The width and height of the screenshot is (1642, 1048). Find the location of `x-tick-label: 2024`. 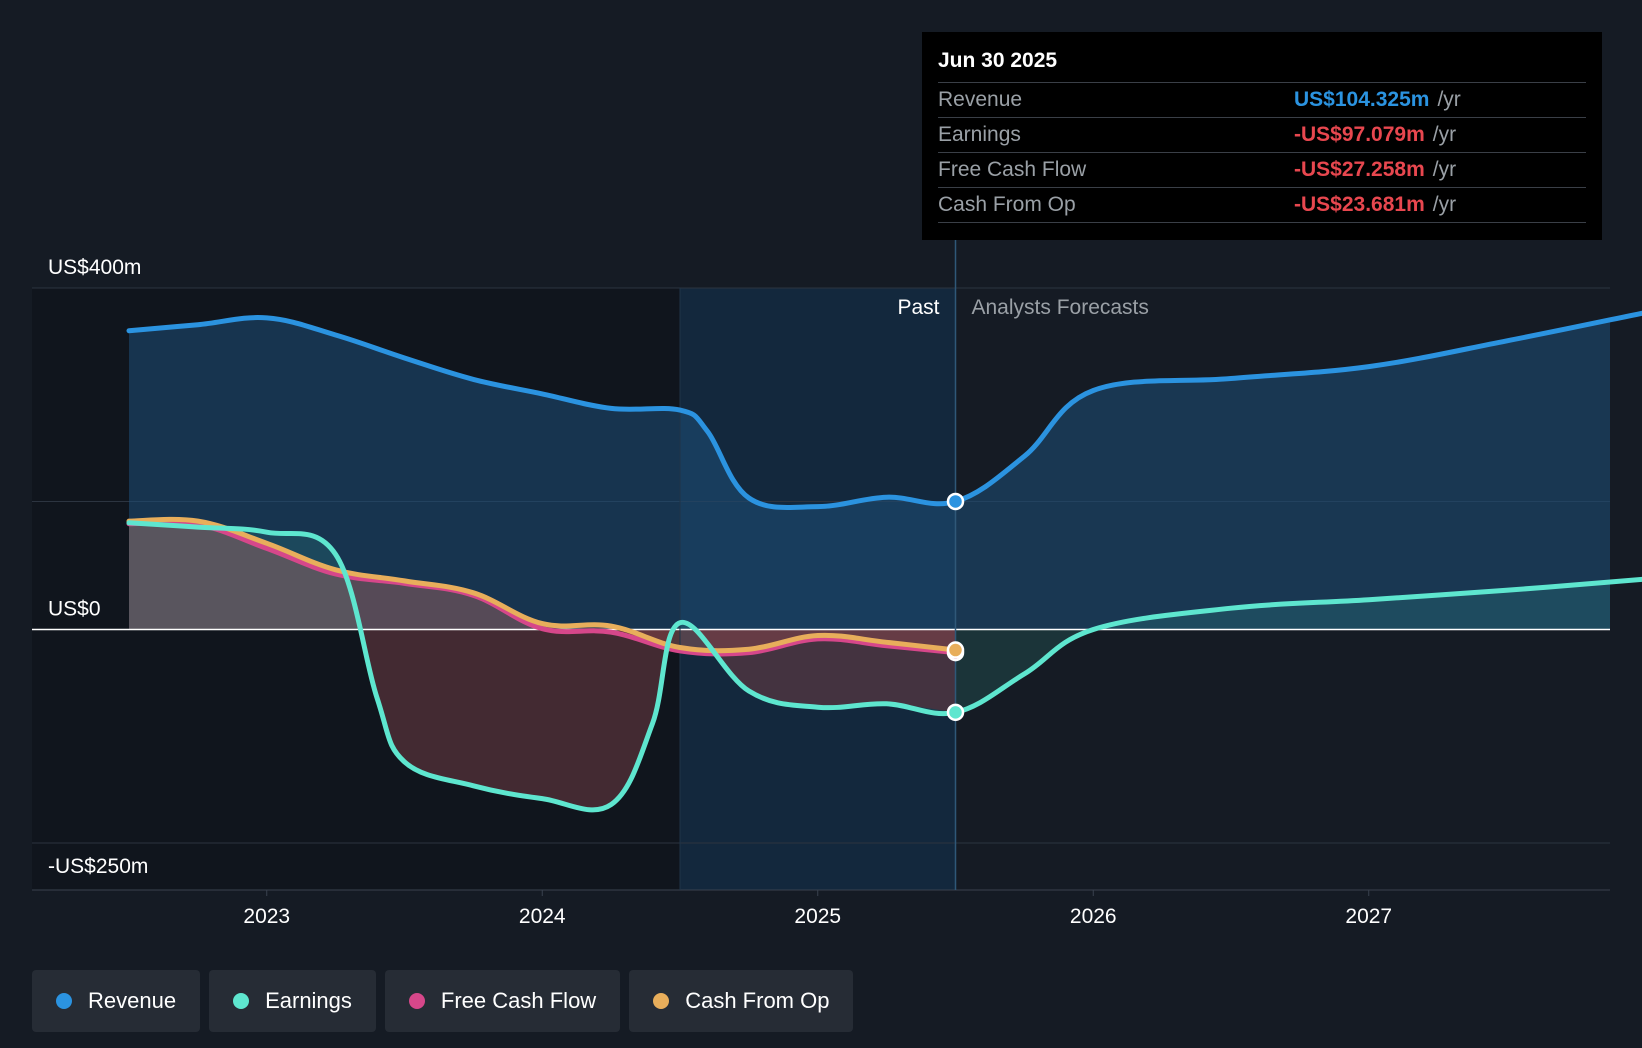

x-tick-label: 2024 is located at coordinates (542, 916).